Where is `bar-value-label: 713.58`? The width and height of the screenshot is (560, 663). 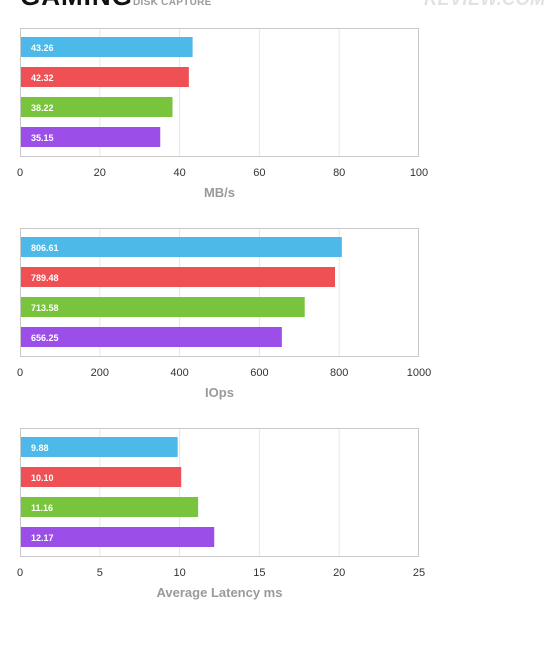
bar-value-label: 713.58 is located at coordinates (45, 308).